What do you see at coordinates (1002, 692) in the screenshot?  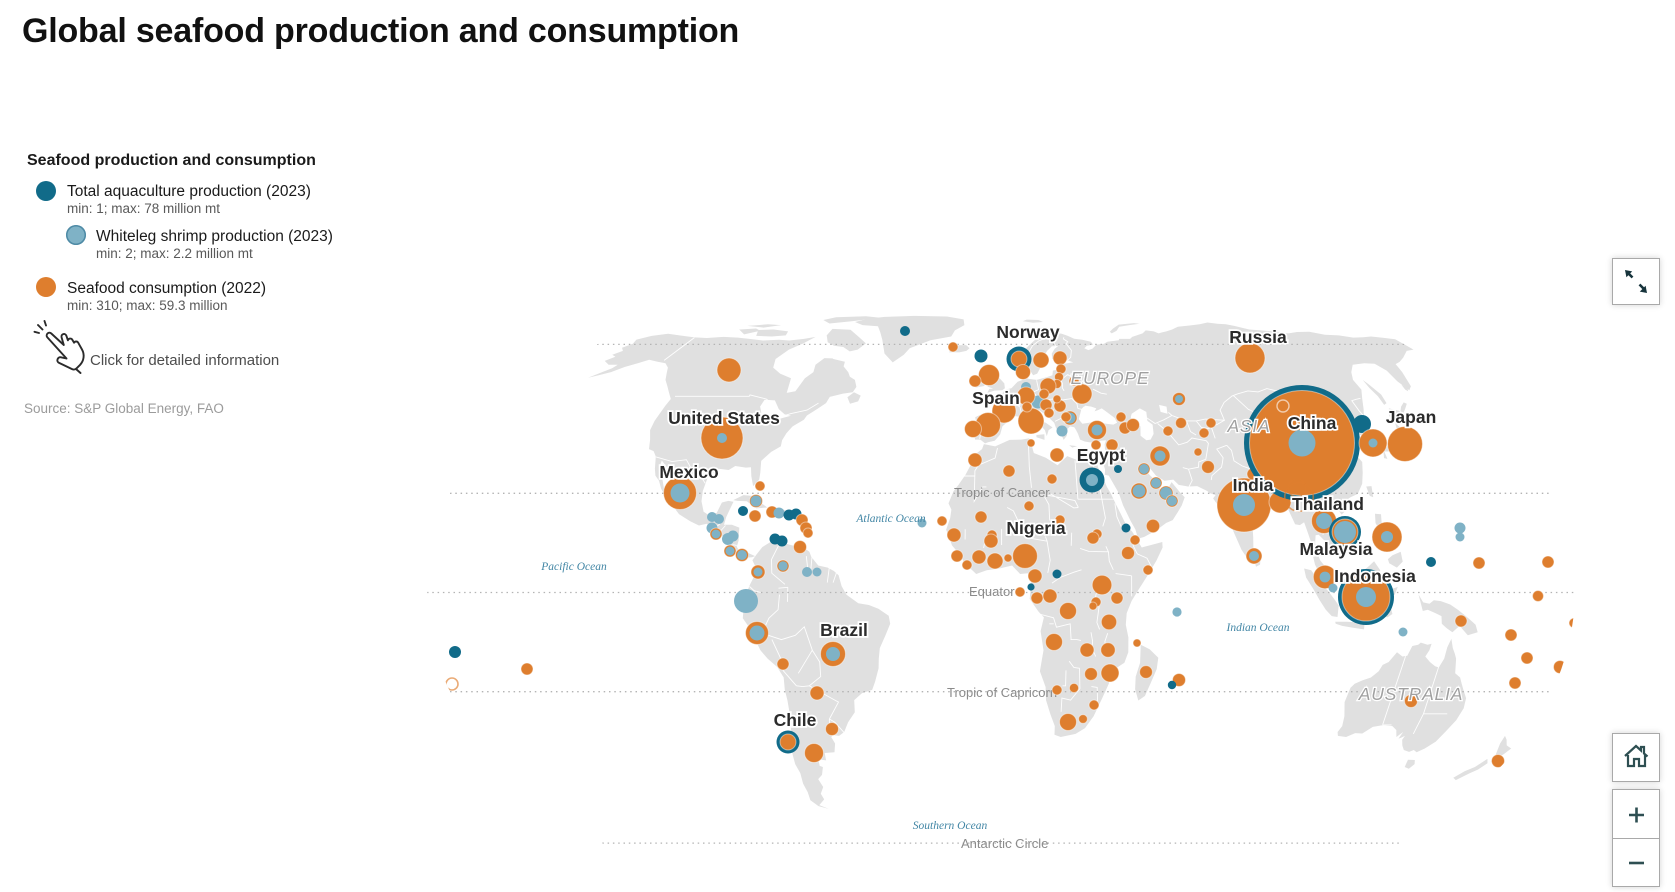 I see `svg-text: Tropic of Capricorn` at bounding box center [1002, 692].